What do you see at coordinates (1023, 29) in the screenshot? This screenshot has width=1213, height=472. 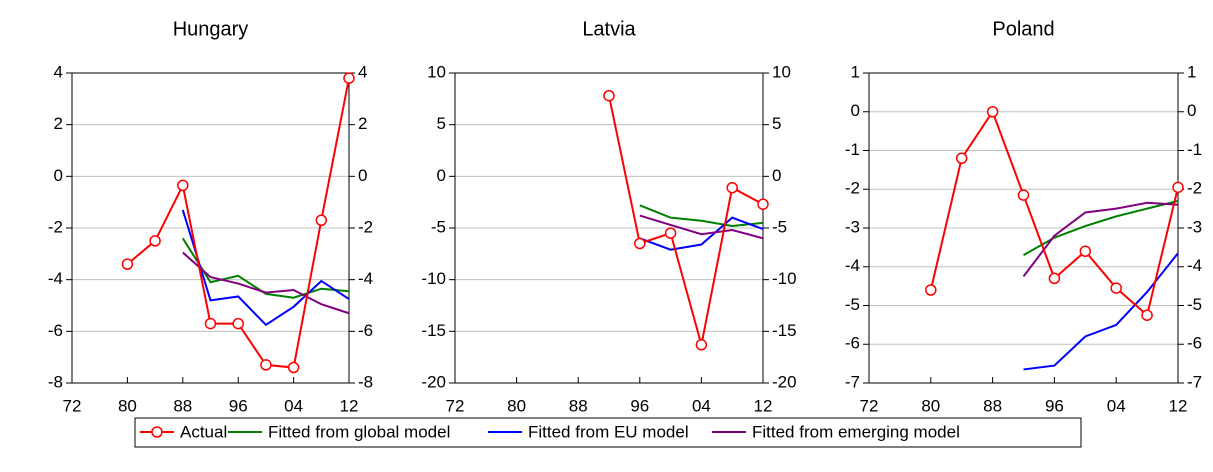 I see `panel-title: Poland` at bounding box center [1023, 29].